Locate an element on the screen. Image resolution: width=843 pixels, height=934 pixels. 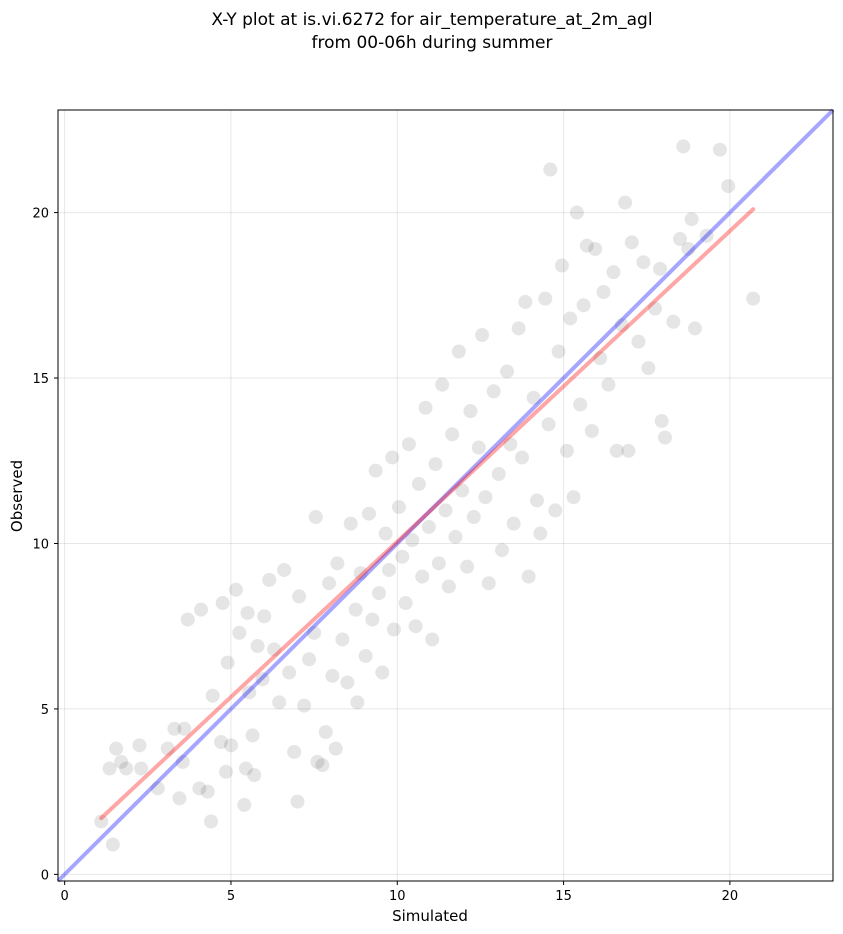
y-tick-label: 15 is located at coordinates (40, 379).